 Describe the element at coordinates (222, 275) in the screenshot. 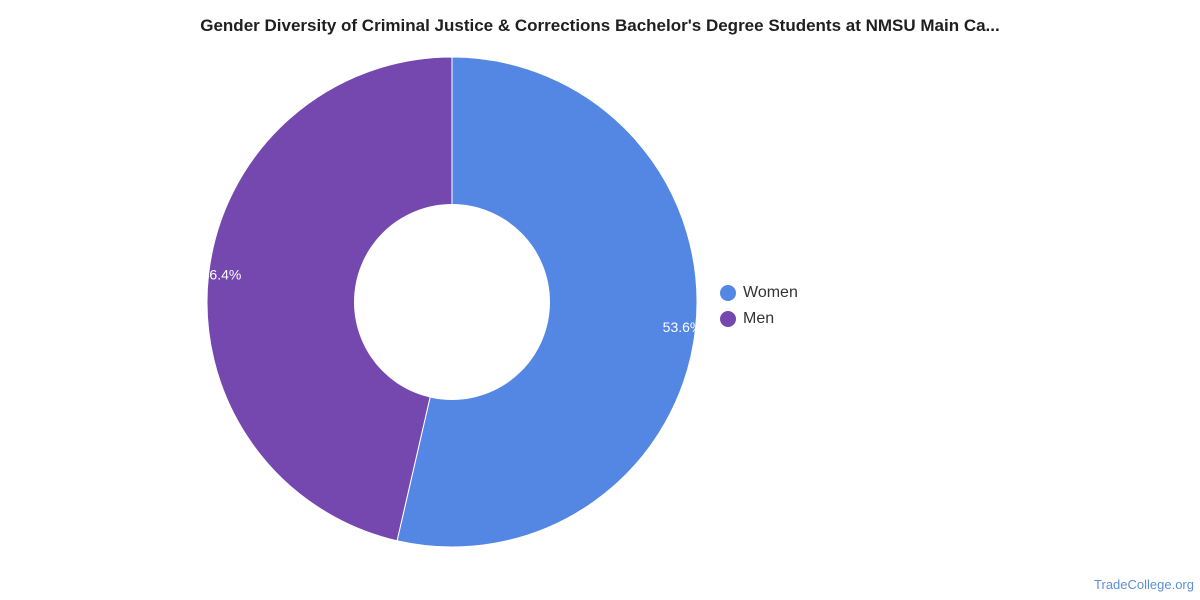

I see `slice-label-men: 46.4%` at that location.